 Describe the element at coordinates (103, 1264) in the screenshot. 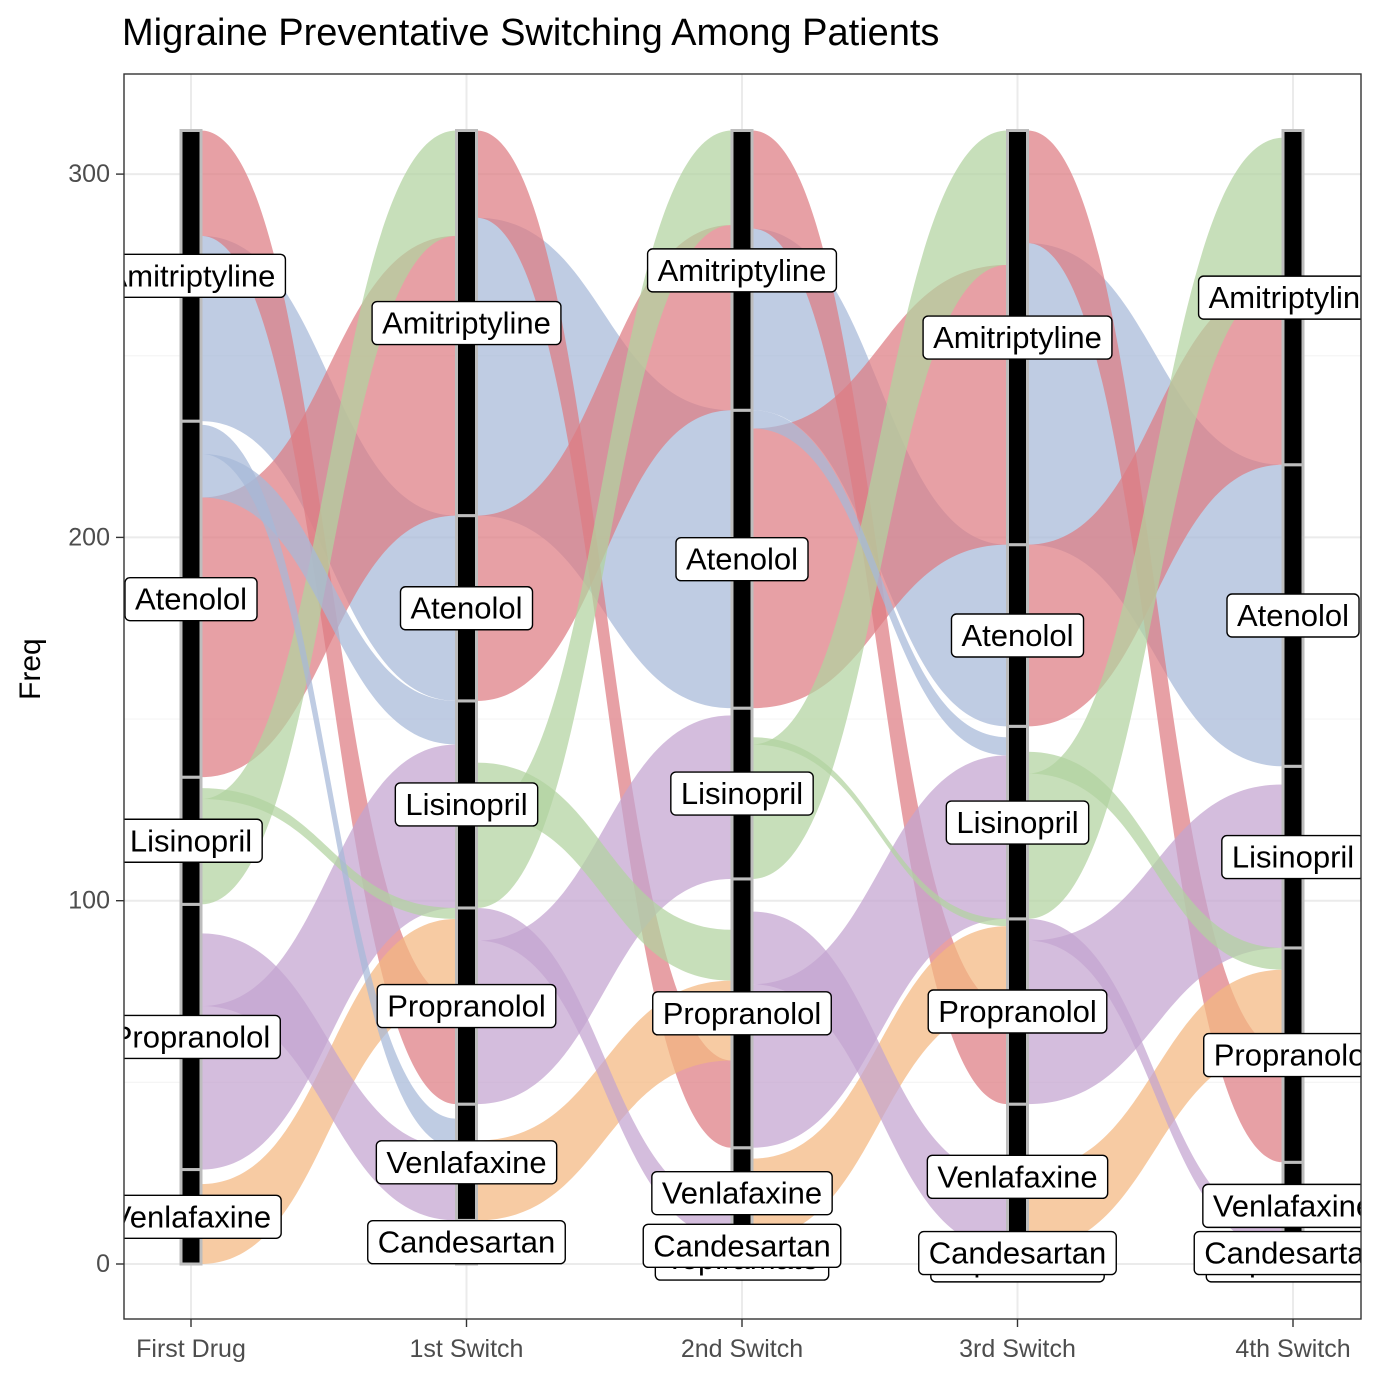

I see `y-tick-label-0: 0` at that location.